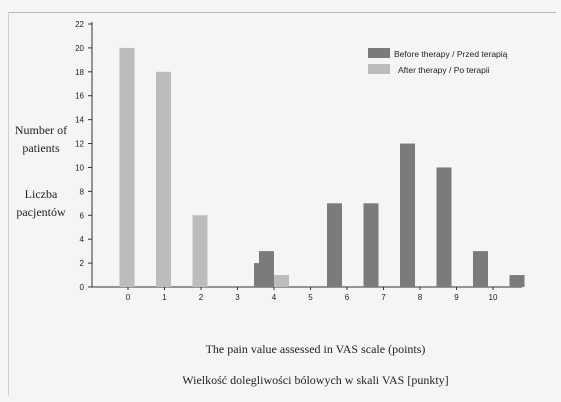 Image resolution: width=561 pixels, height=402 pixels. I want to click on y-tick-label: 16, so click(79, 96).